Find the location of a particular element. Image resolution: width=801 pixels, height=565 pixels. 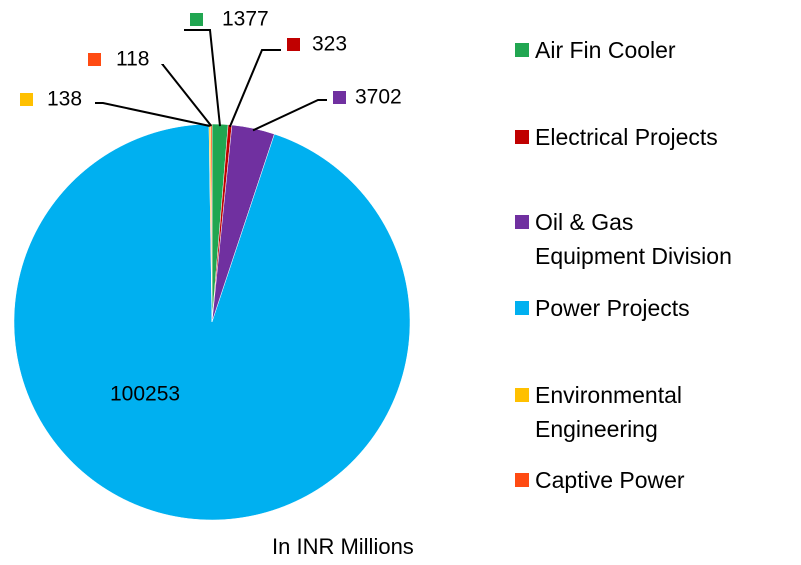

legend-item: Air Fin Cooler is located at coordinates (595, 50).